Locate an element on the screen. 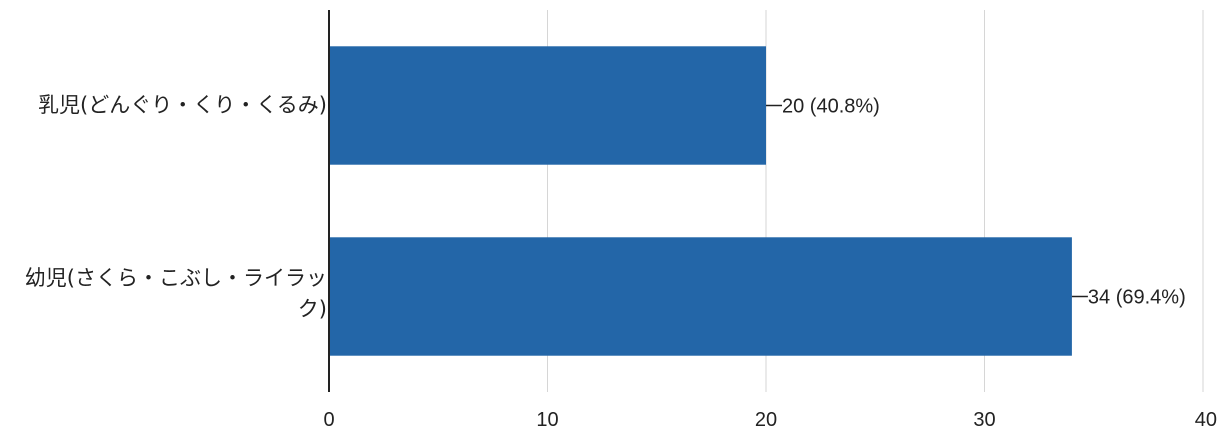  data-label-1: 34 (69.4%) is located at coordinates (1137, 298).